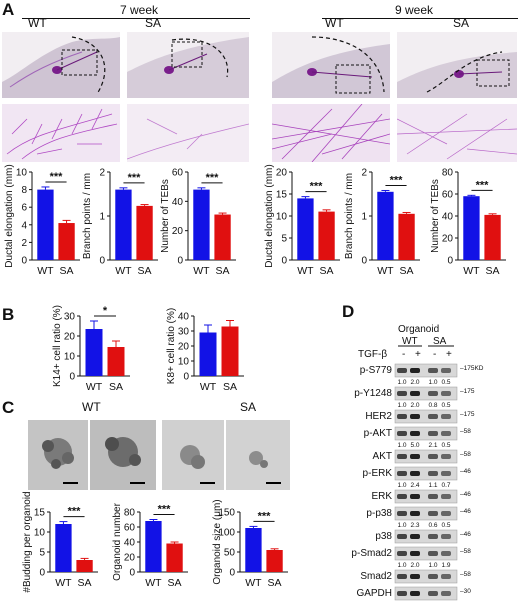 The image size is (520, 609). What do you see at coordinates (376, 576) in the screenshot?
I see `blot-row-label: Smad2` at bounding box center [376, 576].